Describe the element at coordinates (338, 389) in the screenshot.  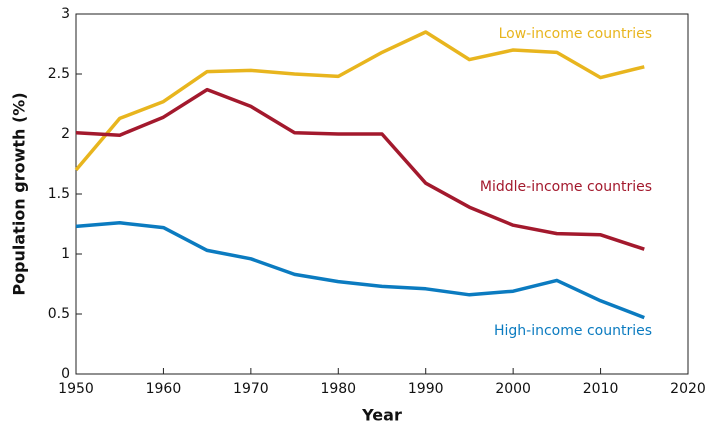
I see `x-tick-label: 1980` at that location.